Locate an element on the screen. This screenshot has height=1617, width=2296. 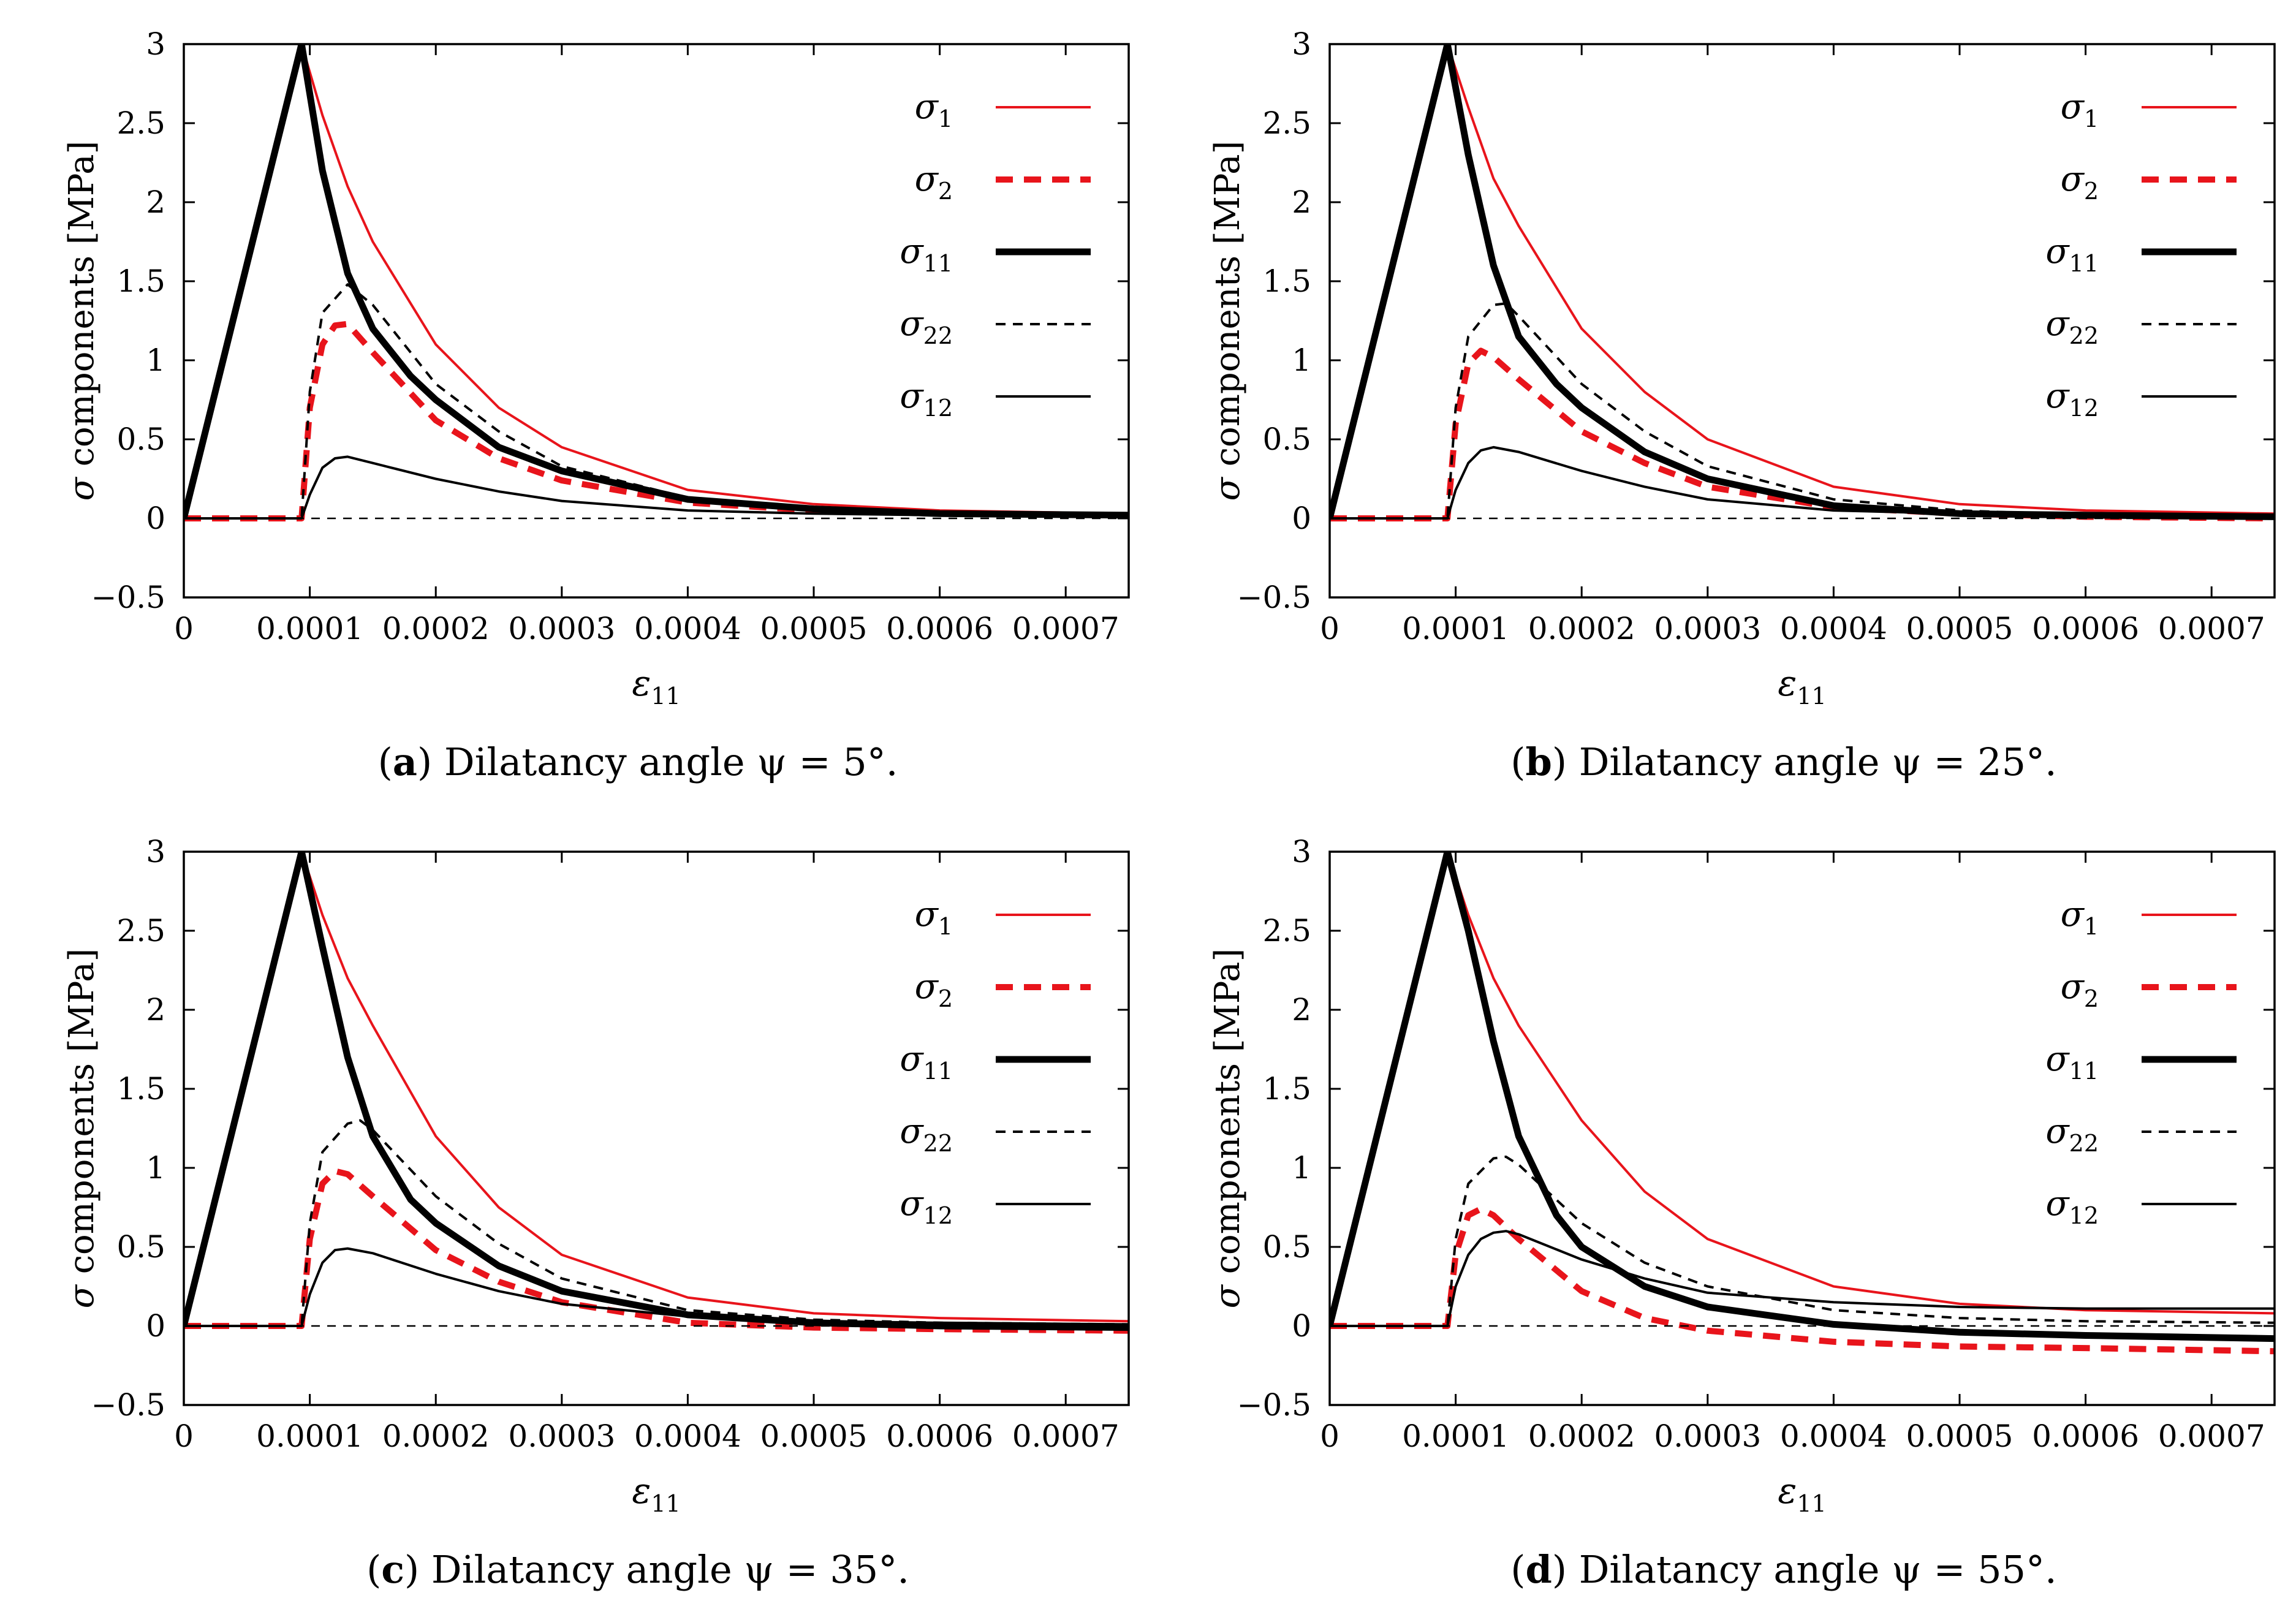
series-line-sigma2 is located at coordinates (1802, 434).